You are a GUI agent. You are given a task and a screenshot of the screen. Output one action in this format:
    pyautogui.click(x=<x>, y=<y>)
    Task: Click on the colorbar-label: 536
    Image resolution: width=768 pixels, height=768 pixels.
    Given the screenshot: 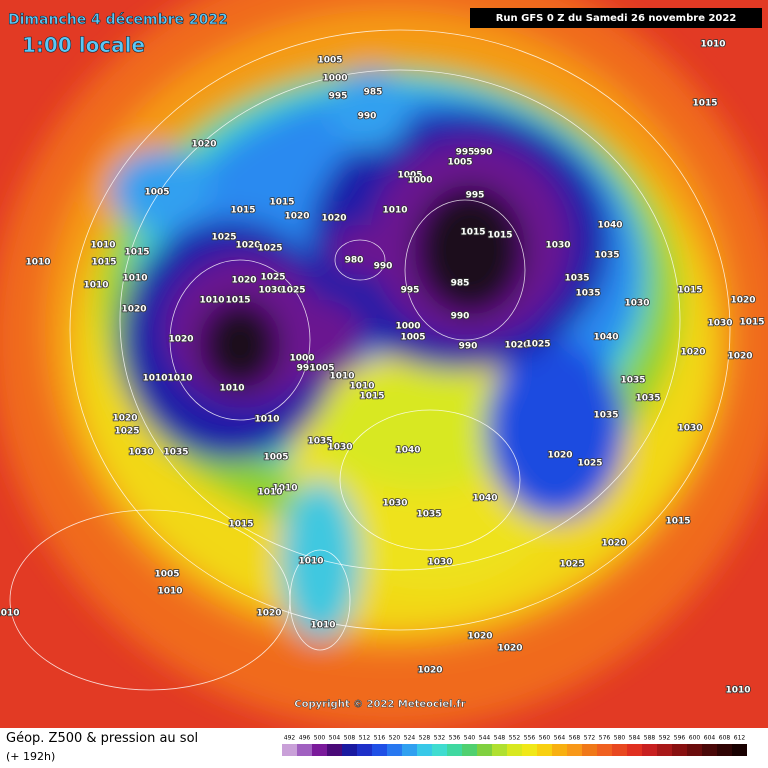 What is the action you would take?
    pyautogui.click(x=455, y=738)
    